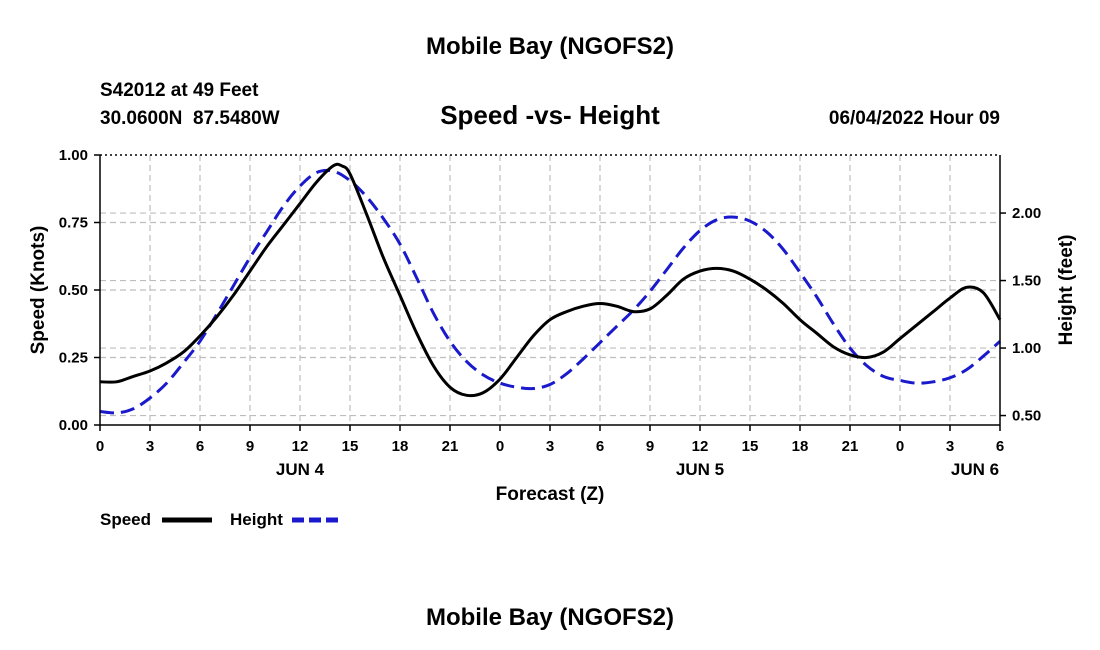  Describe the element at coordinates (550, 115) in the screenshot. I see `chart-subtitle: Speed -vs- Height` at that location.